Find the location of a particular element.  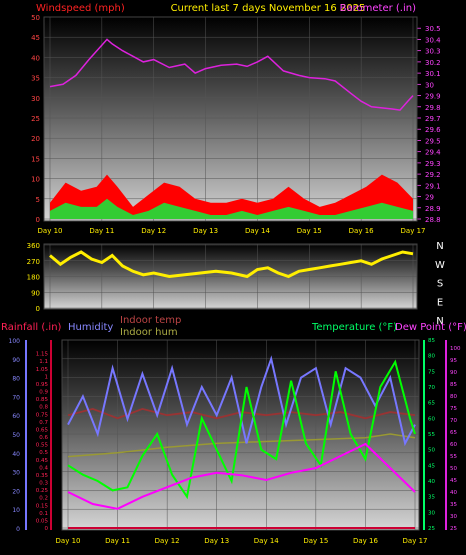

rain-y-tick: 0.95 is located at coordinates (42, 385).